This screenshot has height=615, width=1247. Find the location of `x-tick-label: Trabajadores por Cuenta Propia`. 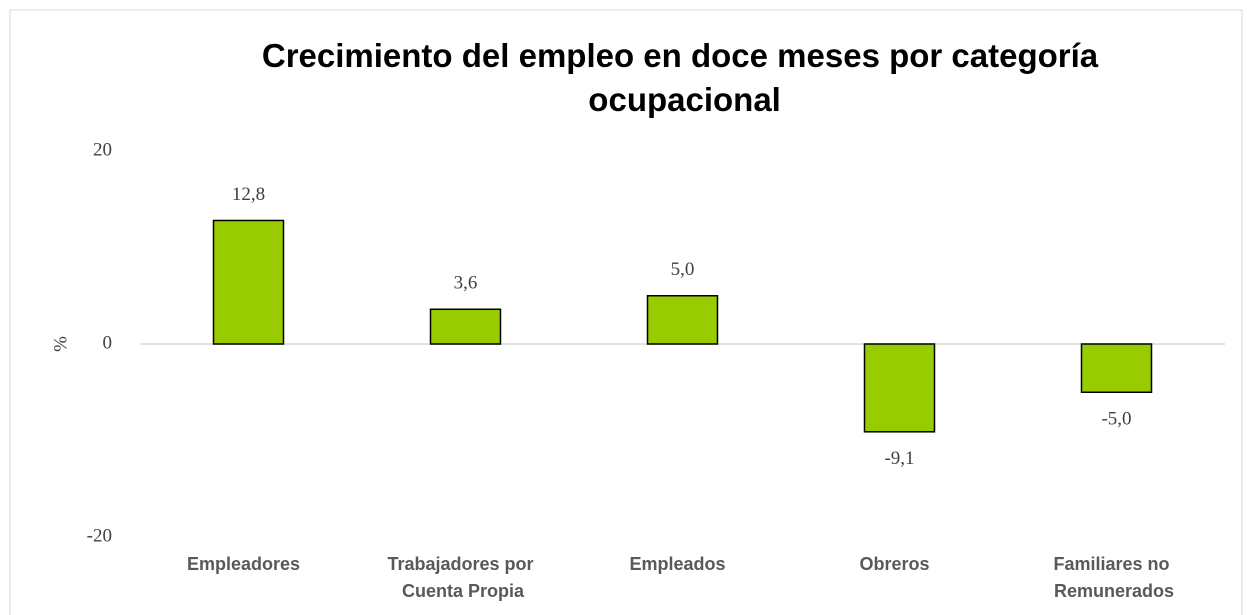

x-tick-label: Trabajadores por Cuenta Propia is located at coordinates (460, 577).